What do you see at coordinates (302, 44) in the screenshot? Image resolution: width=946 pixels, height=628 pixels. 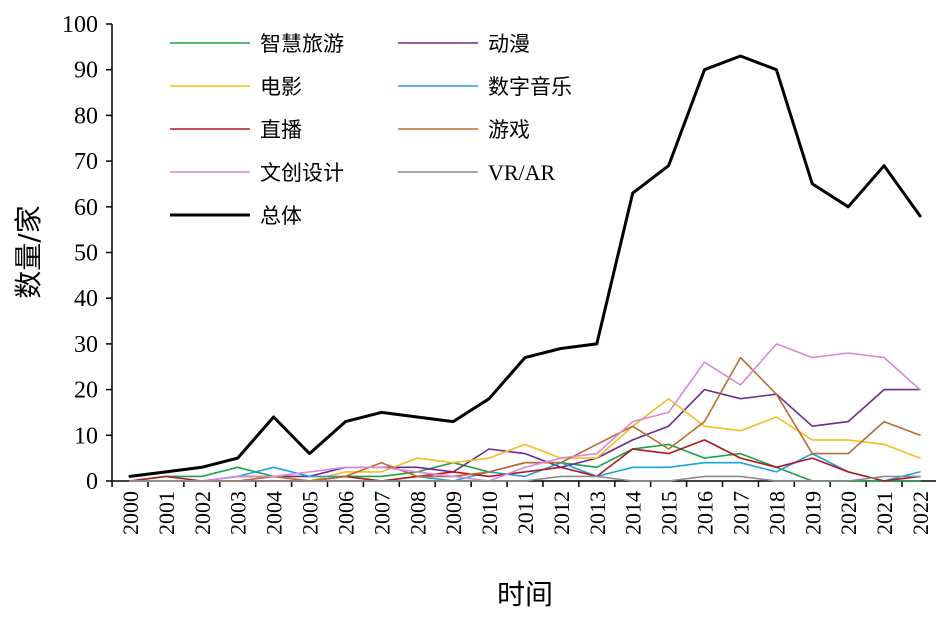 I see `legend-label: 智慧旅游` at bounding box center [302, 44].